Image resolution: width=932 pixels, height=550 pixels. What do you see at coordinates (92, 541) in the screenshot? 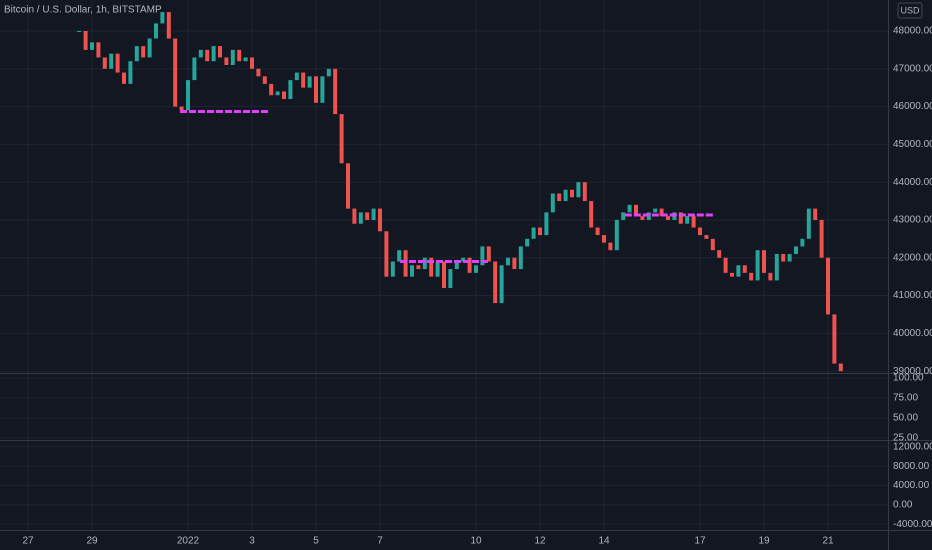
I see `x-tick-label: 29` at bounding box center [92, 541].